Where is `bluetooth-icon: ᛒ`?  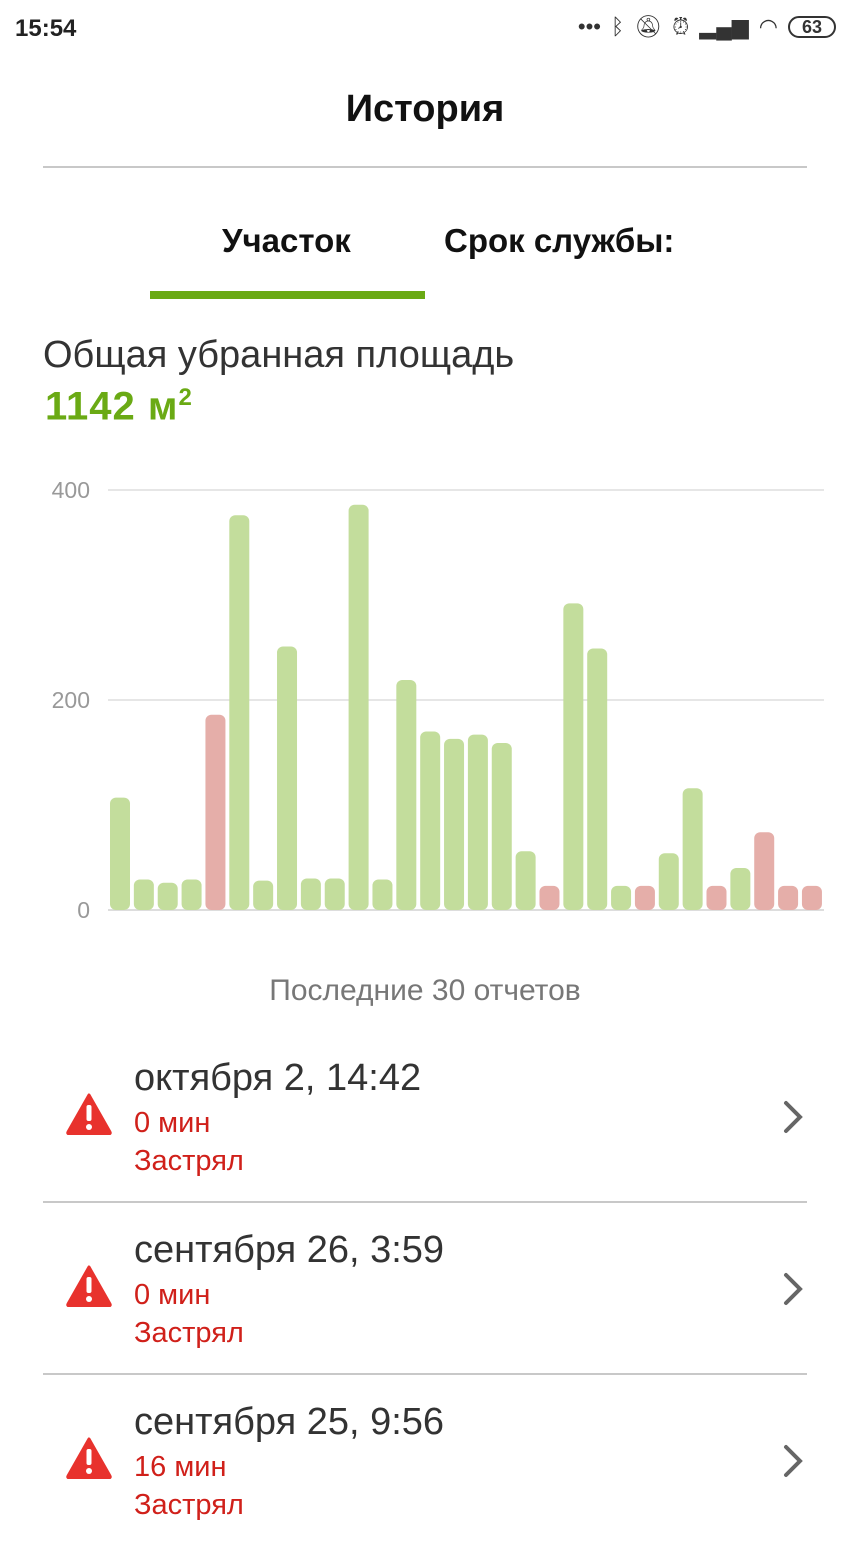 bluetooth-icon: ᛒ is located at coordinates (618, 26).